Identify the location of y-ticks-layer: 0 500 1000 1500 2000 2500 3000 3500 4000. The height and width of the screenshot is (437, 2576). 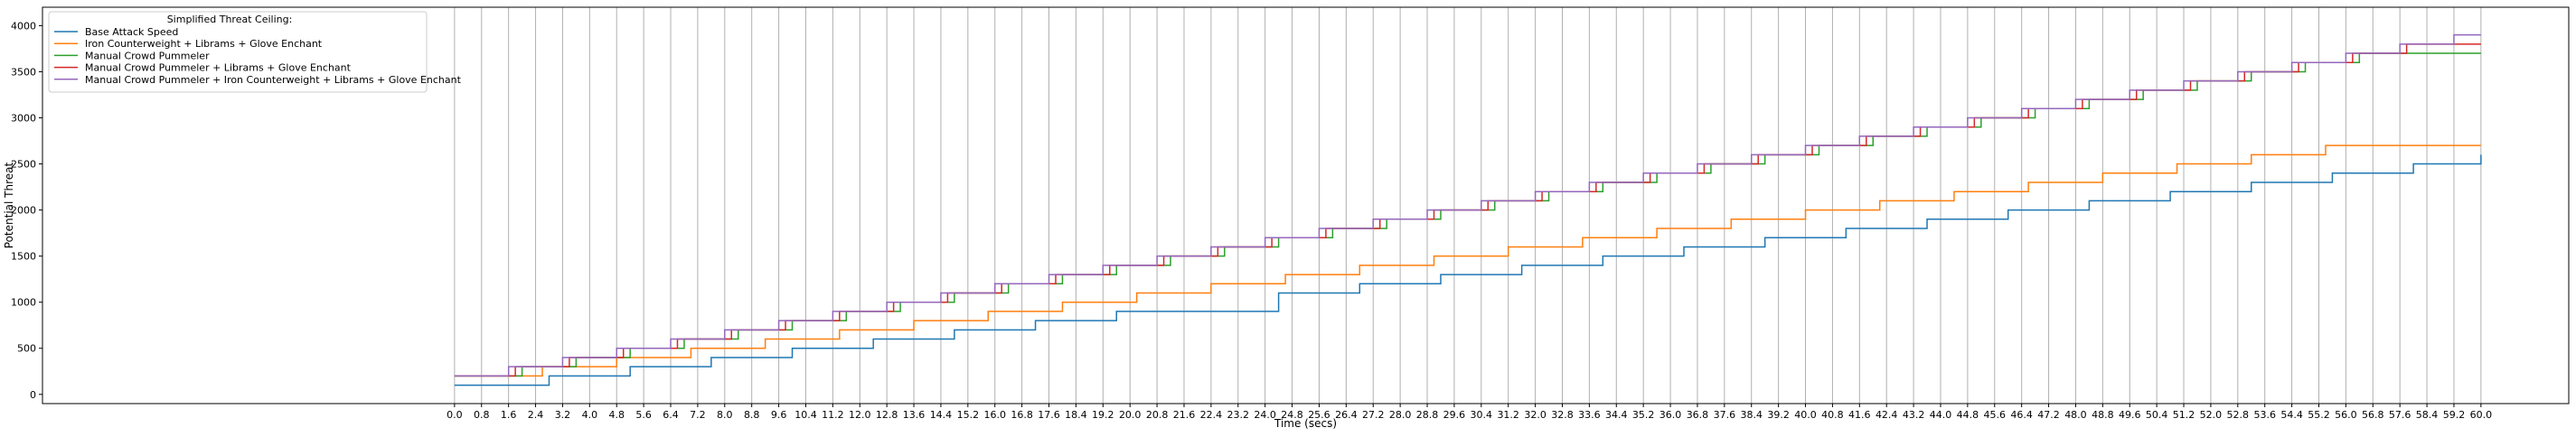
(27, 210).